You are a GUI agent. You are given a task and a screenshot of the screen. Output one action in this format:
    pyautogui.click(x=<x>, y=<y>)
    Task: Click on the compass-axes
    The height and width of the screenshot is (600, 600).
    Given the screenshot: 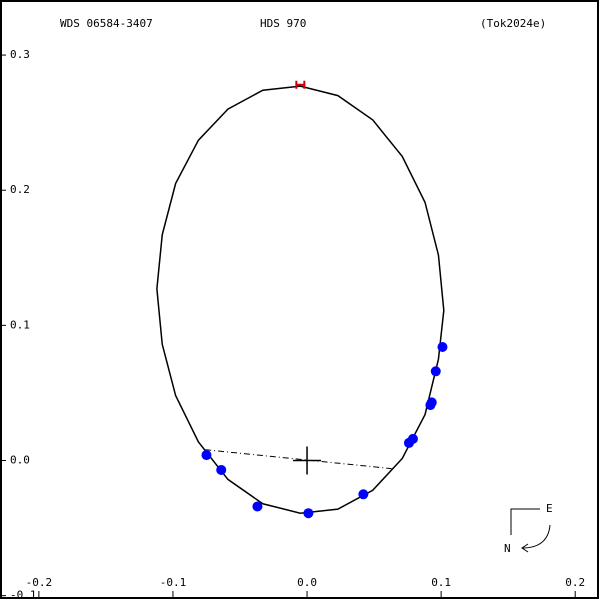 What is the action you would take?
    pyautogui.click(x=525, y=521)
    